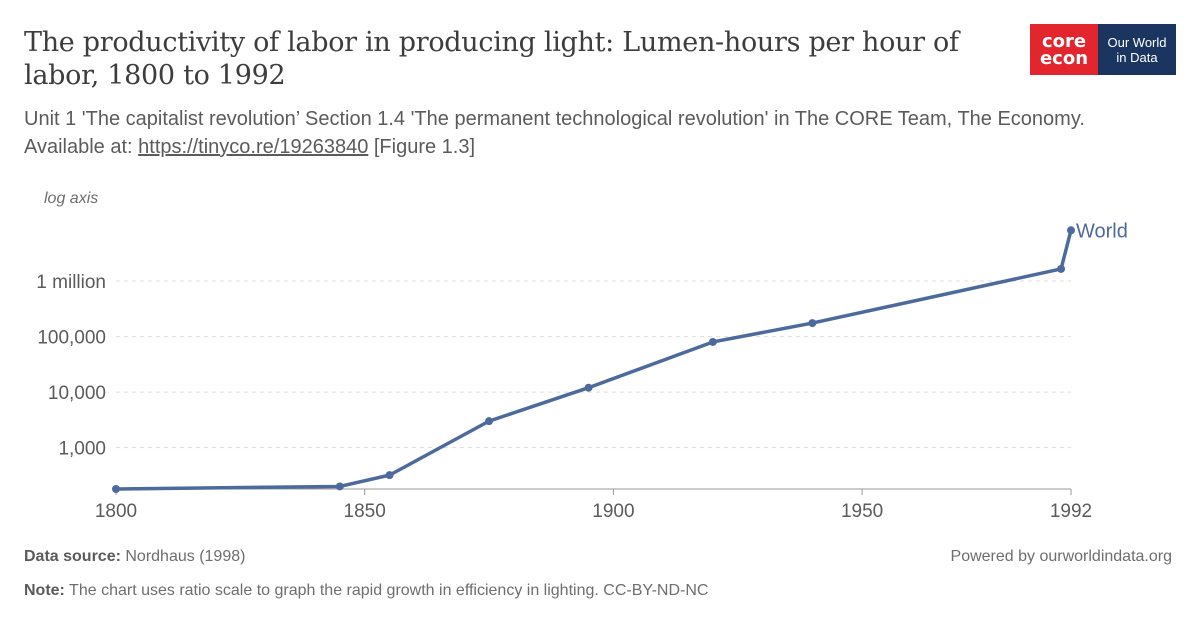 This screenshot has width=1200, height=627. What do you see at coordinates (1071, 511) in the screenshot?
I see `x-tick-label: 1992` at bounding box center [1071, 511].